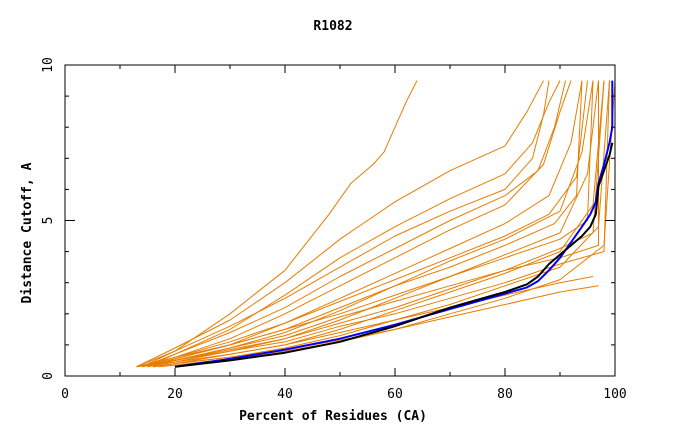 Image resolution: width=680 pixels, height=445 pixels. Describe the element at coordinates (48, 221) in the screenshot. I see `y-tick-label: 5` at that location.